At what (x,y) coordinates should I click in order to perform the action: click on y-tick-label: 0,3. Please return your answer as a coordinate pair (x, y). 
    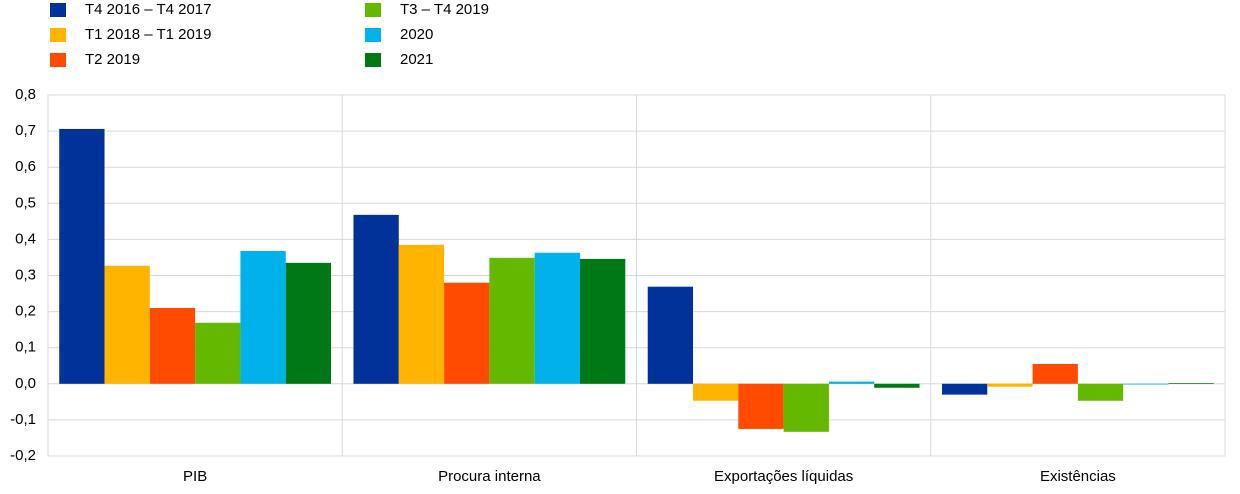
    Looking at the image, I should click on (25, 274).